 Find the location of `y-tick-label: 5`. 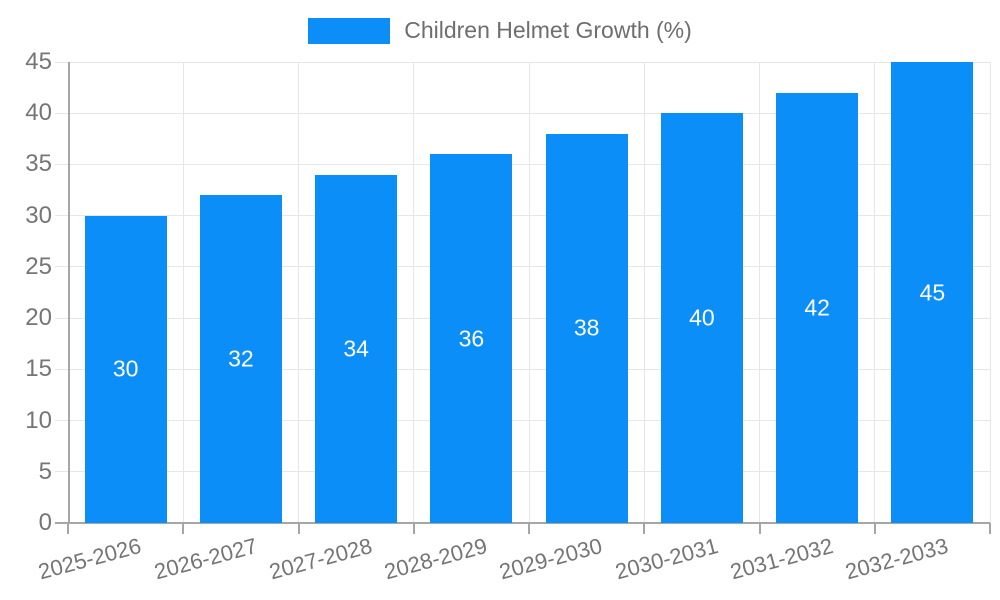

y-tick-label: 5 is located at coordinates (45, 471).